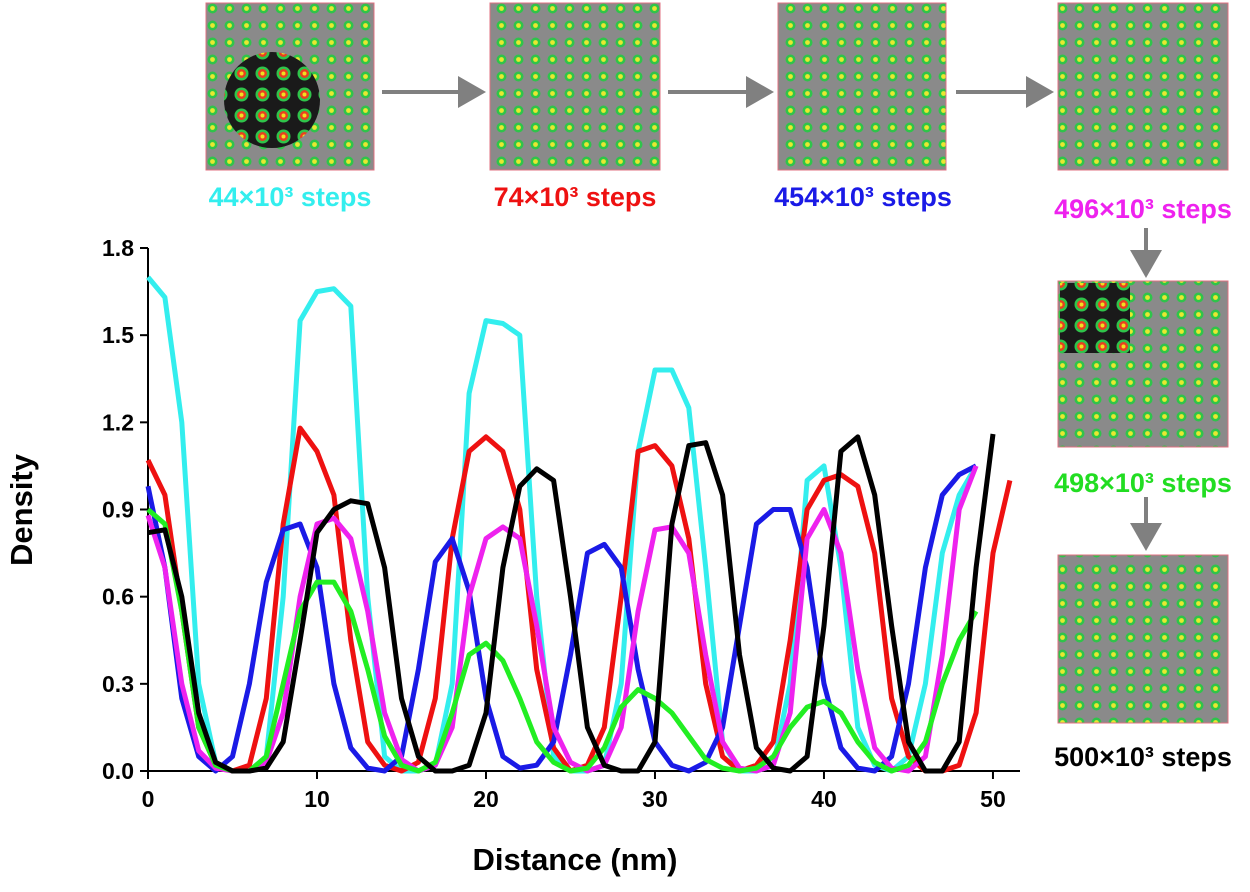  Describe the element at coordinates (317, 799) in the screenshot. I see `x-tick-label: 10` at that location.